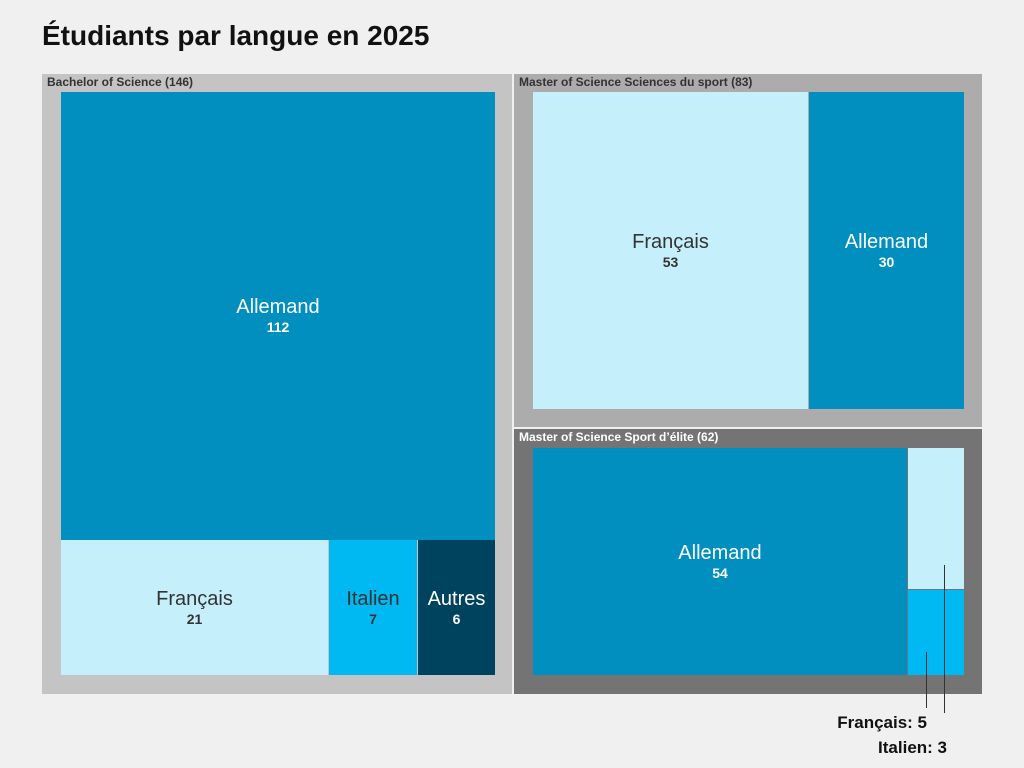 The height and width of the screenshot is (768, 1024). I want to click on cell-bachelor-autres: Autres 6, so click(456, 607).